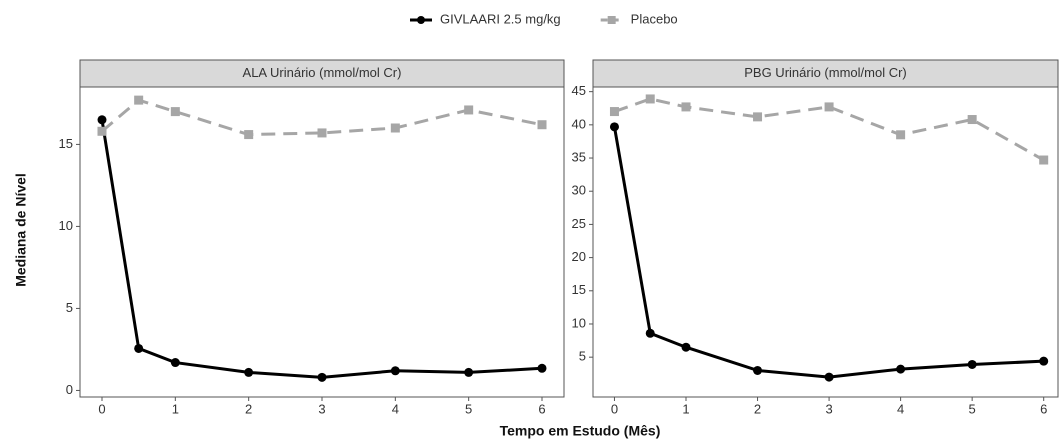  I want to click on y-tick-label: 0, so click(69, 389).